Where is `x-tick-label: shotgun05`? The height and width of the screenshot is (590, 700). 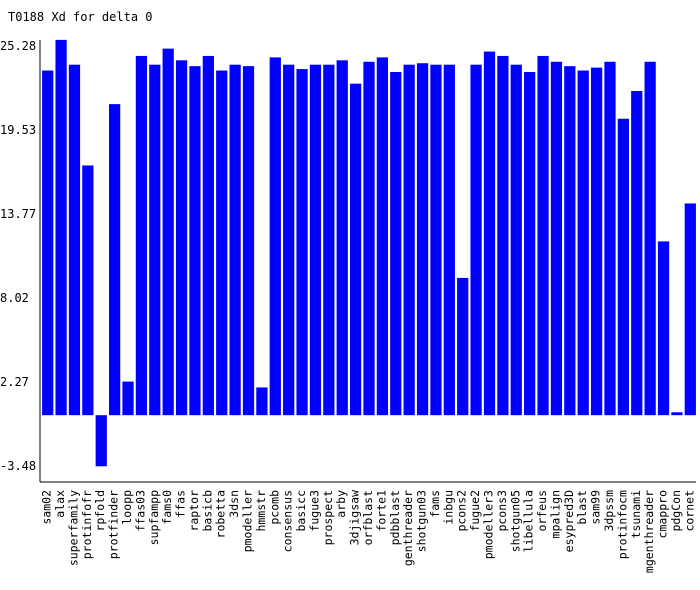 x-tick-label: shotgun05 is located at coordinates (515, 521).